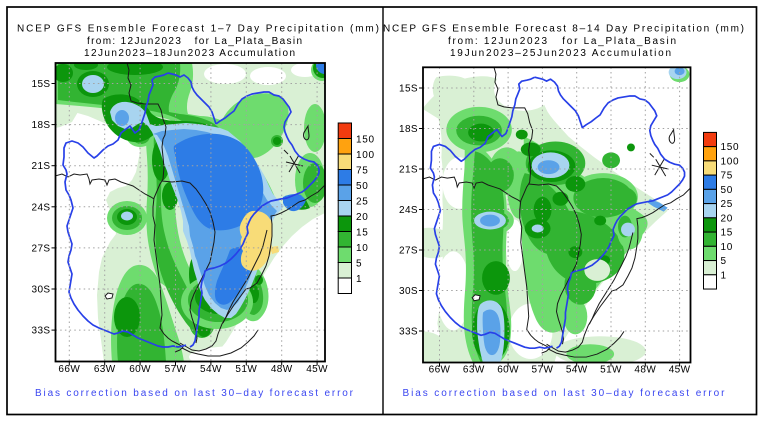 Image resolution: width=767 pixels, height=425 pixels. Describe the element at coordinates (408, 89) in the screenshot. I see `svg-text: 15S` at that location.